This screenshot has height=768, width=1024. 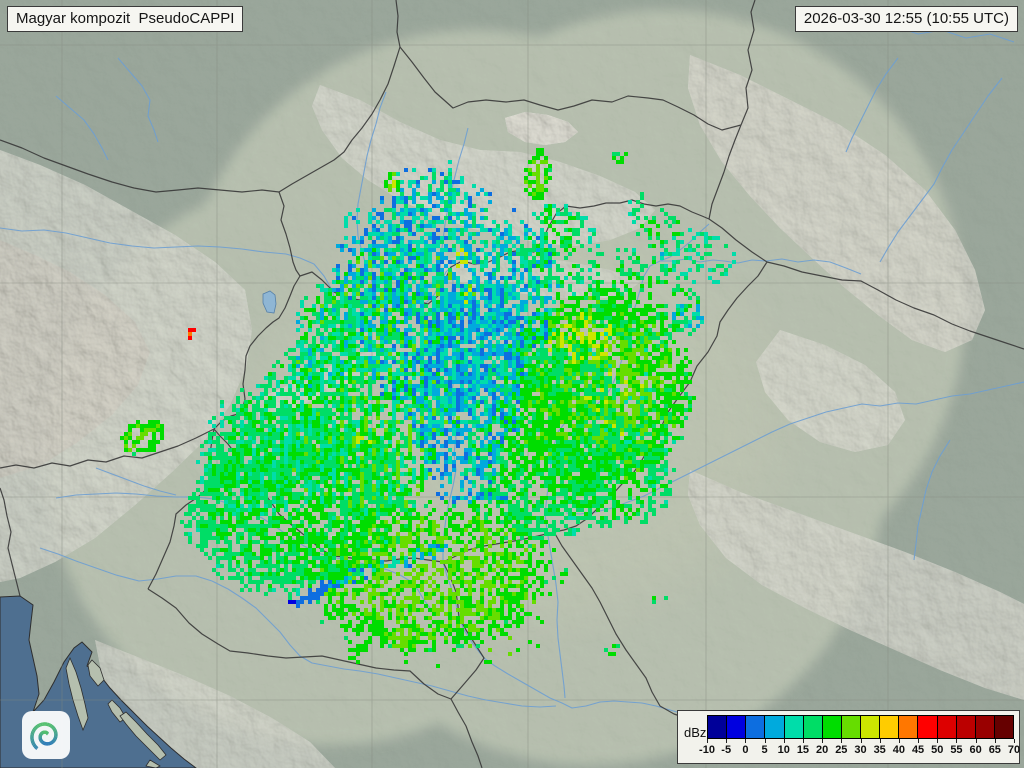 I want to click on dbz-color-legend: dBz -10 -5 0 5 10 15 20 25 30 35 40 45 50 55 60 65 70, so click(x=848, y=737).